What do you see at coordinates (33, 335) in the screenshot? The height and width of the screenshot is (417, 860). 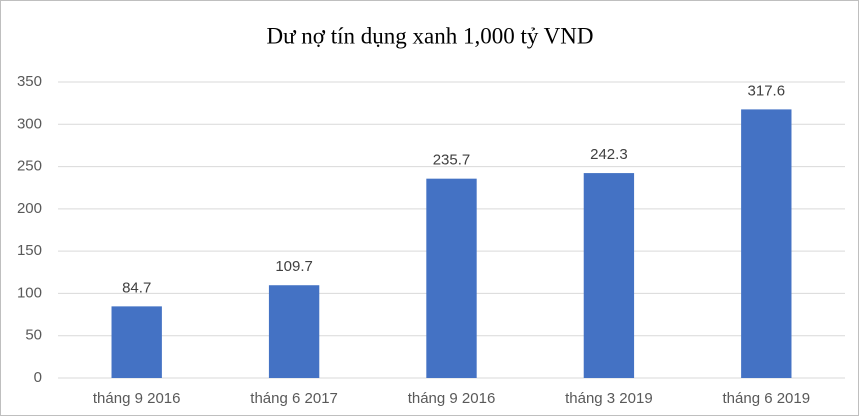 I see `y-tick-label: 50` at bounding box center [33, 335].